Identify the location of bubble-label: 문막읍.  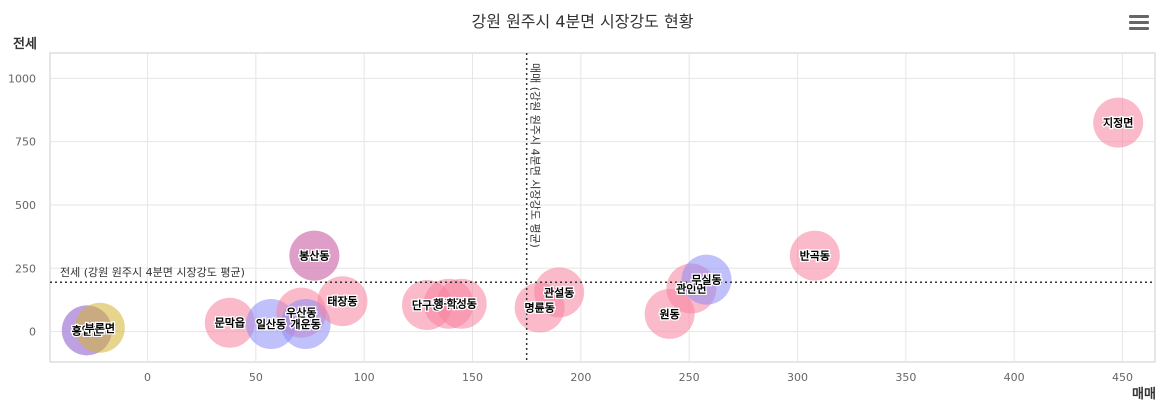
(230, 323).